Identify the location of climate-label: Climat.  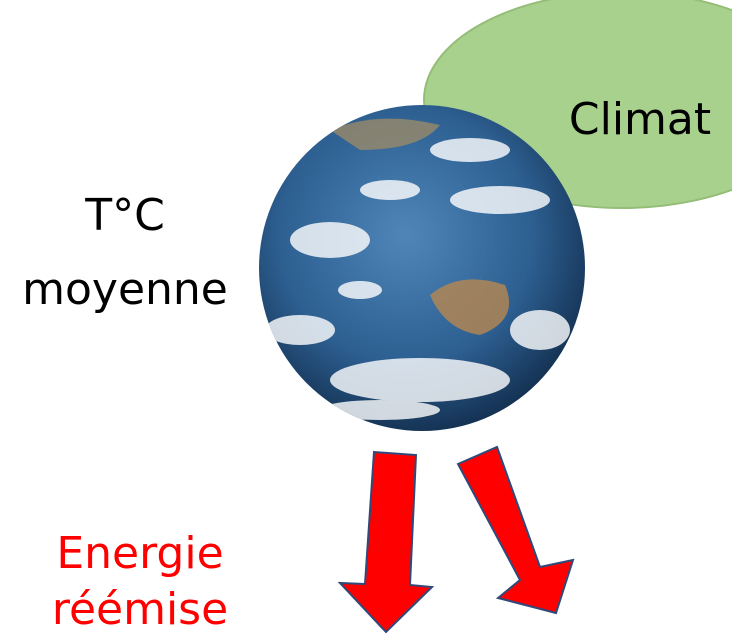
(640, 119).